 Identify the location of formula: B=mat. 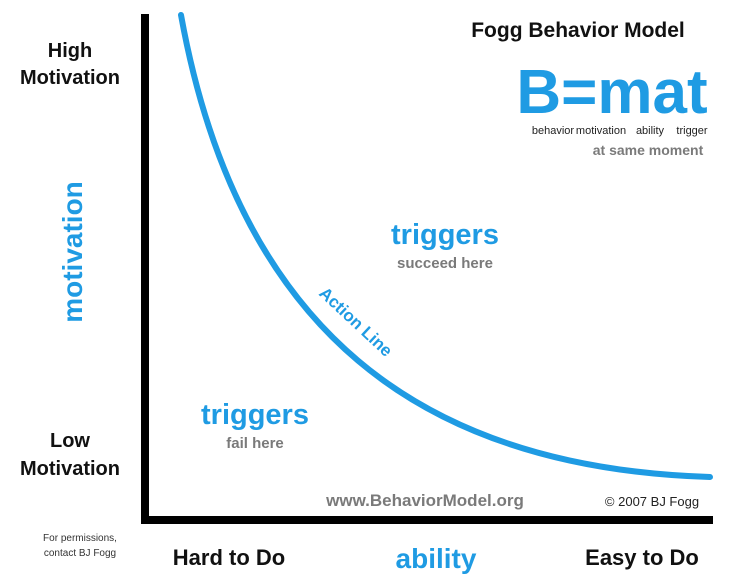
(611, 92).